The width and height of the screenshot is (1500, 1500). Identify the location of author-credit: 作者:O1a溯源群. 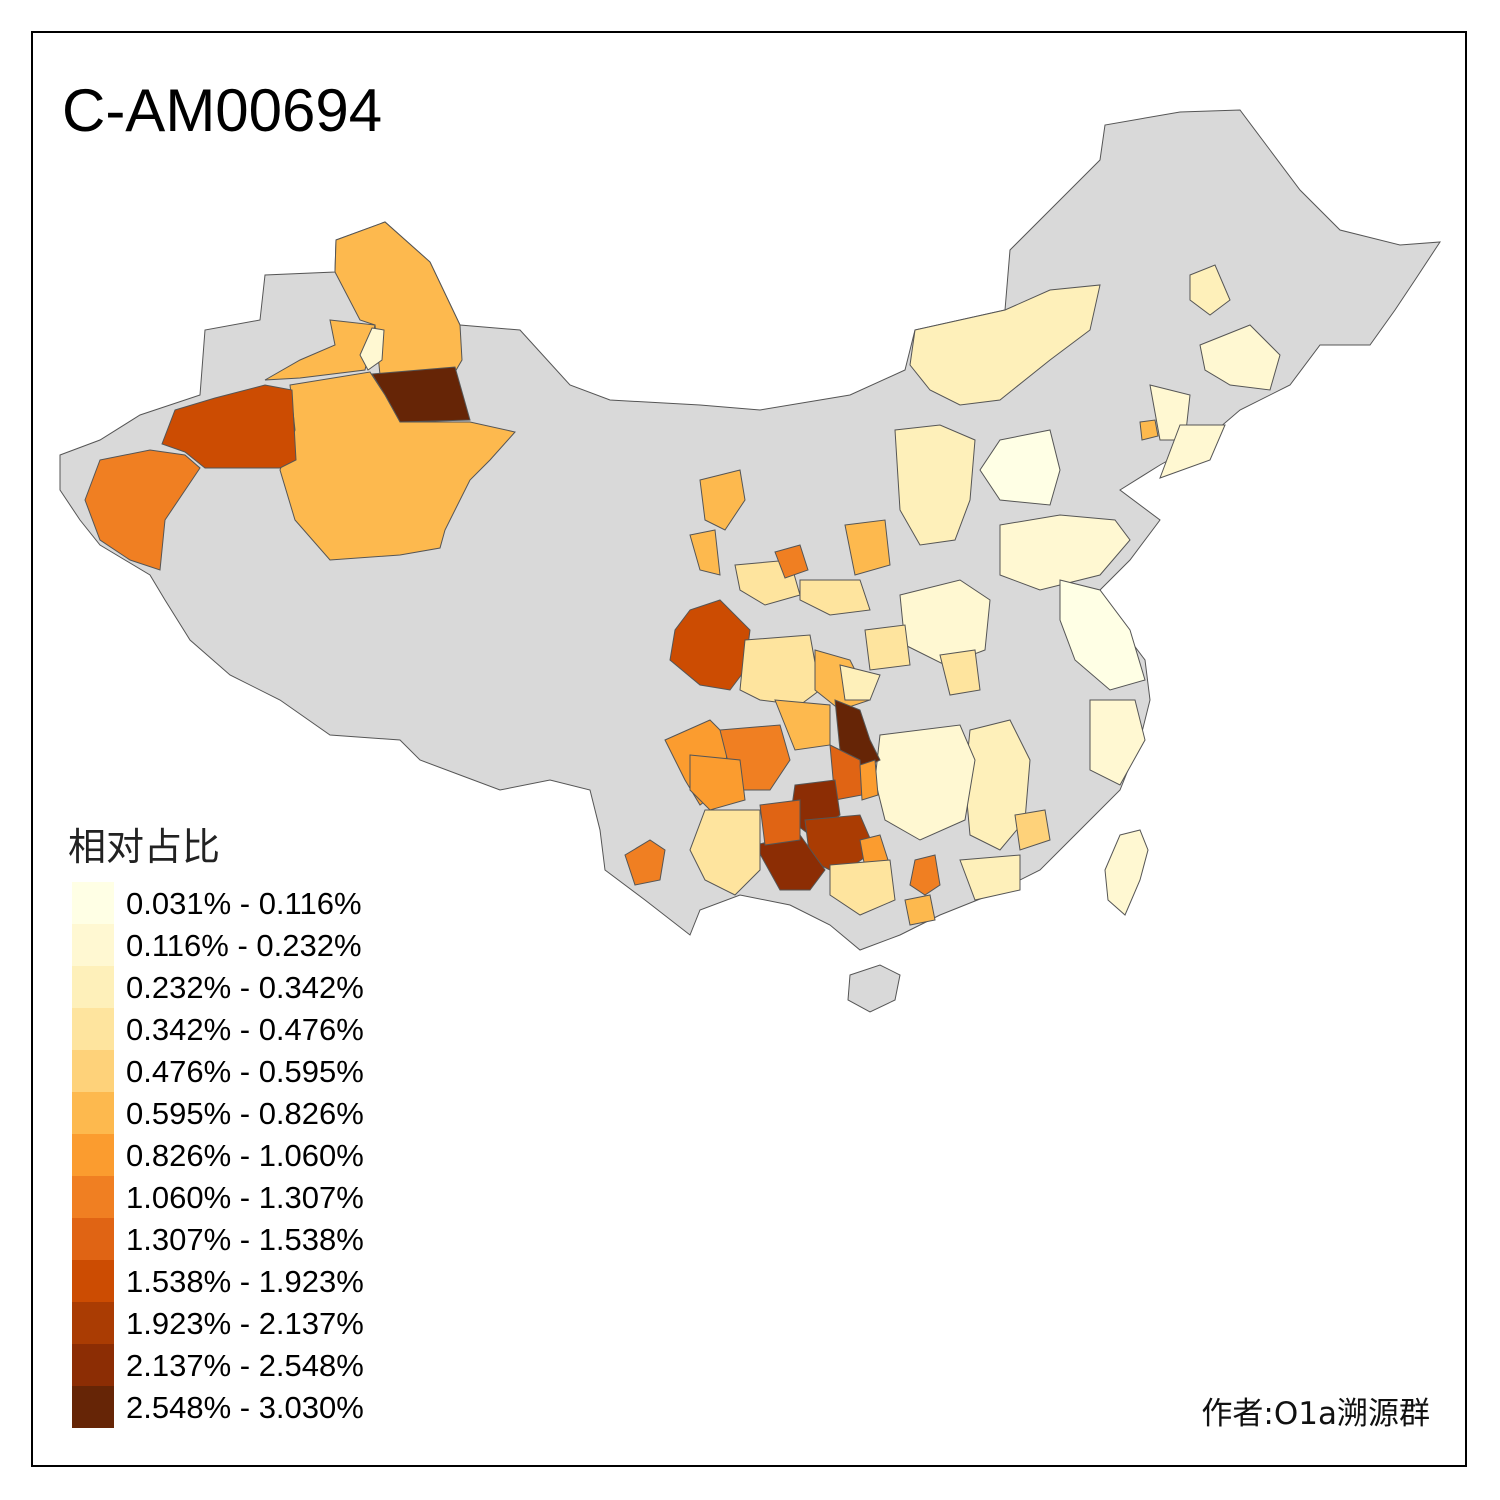
(1315, 1414).